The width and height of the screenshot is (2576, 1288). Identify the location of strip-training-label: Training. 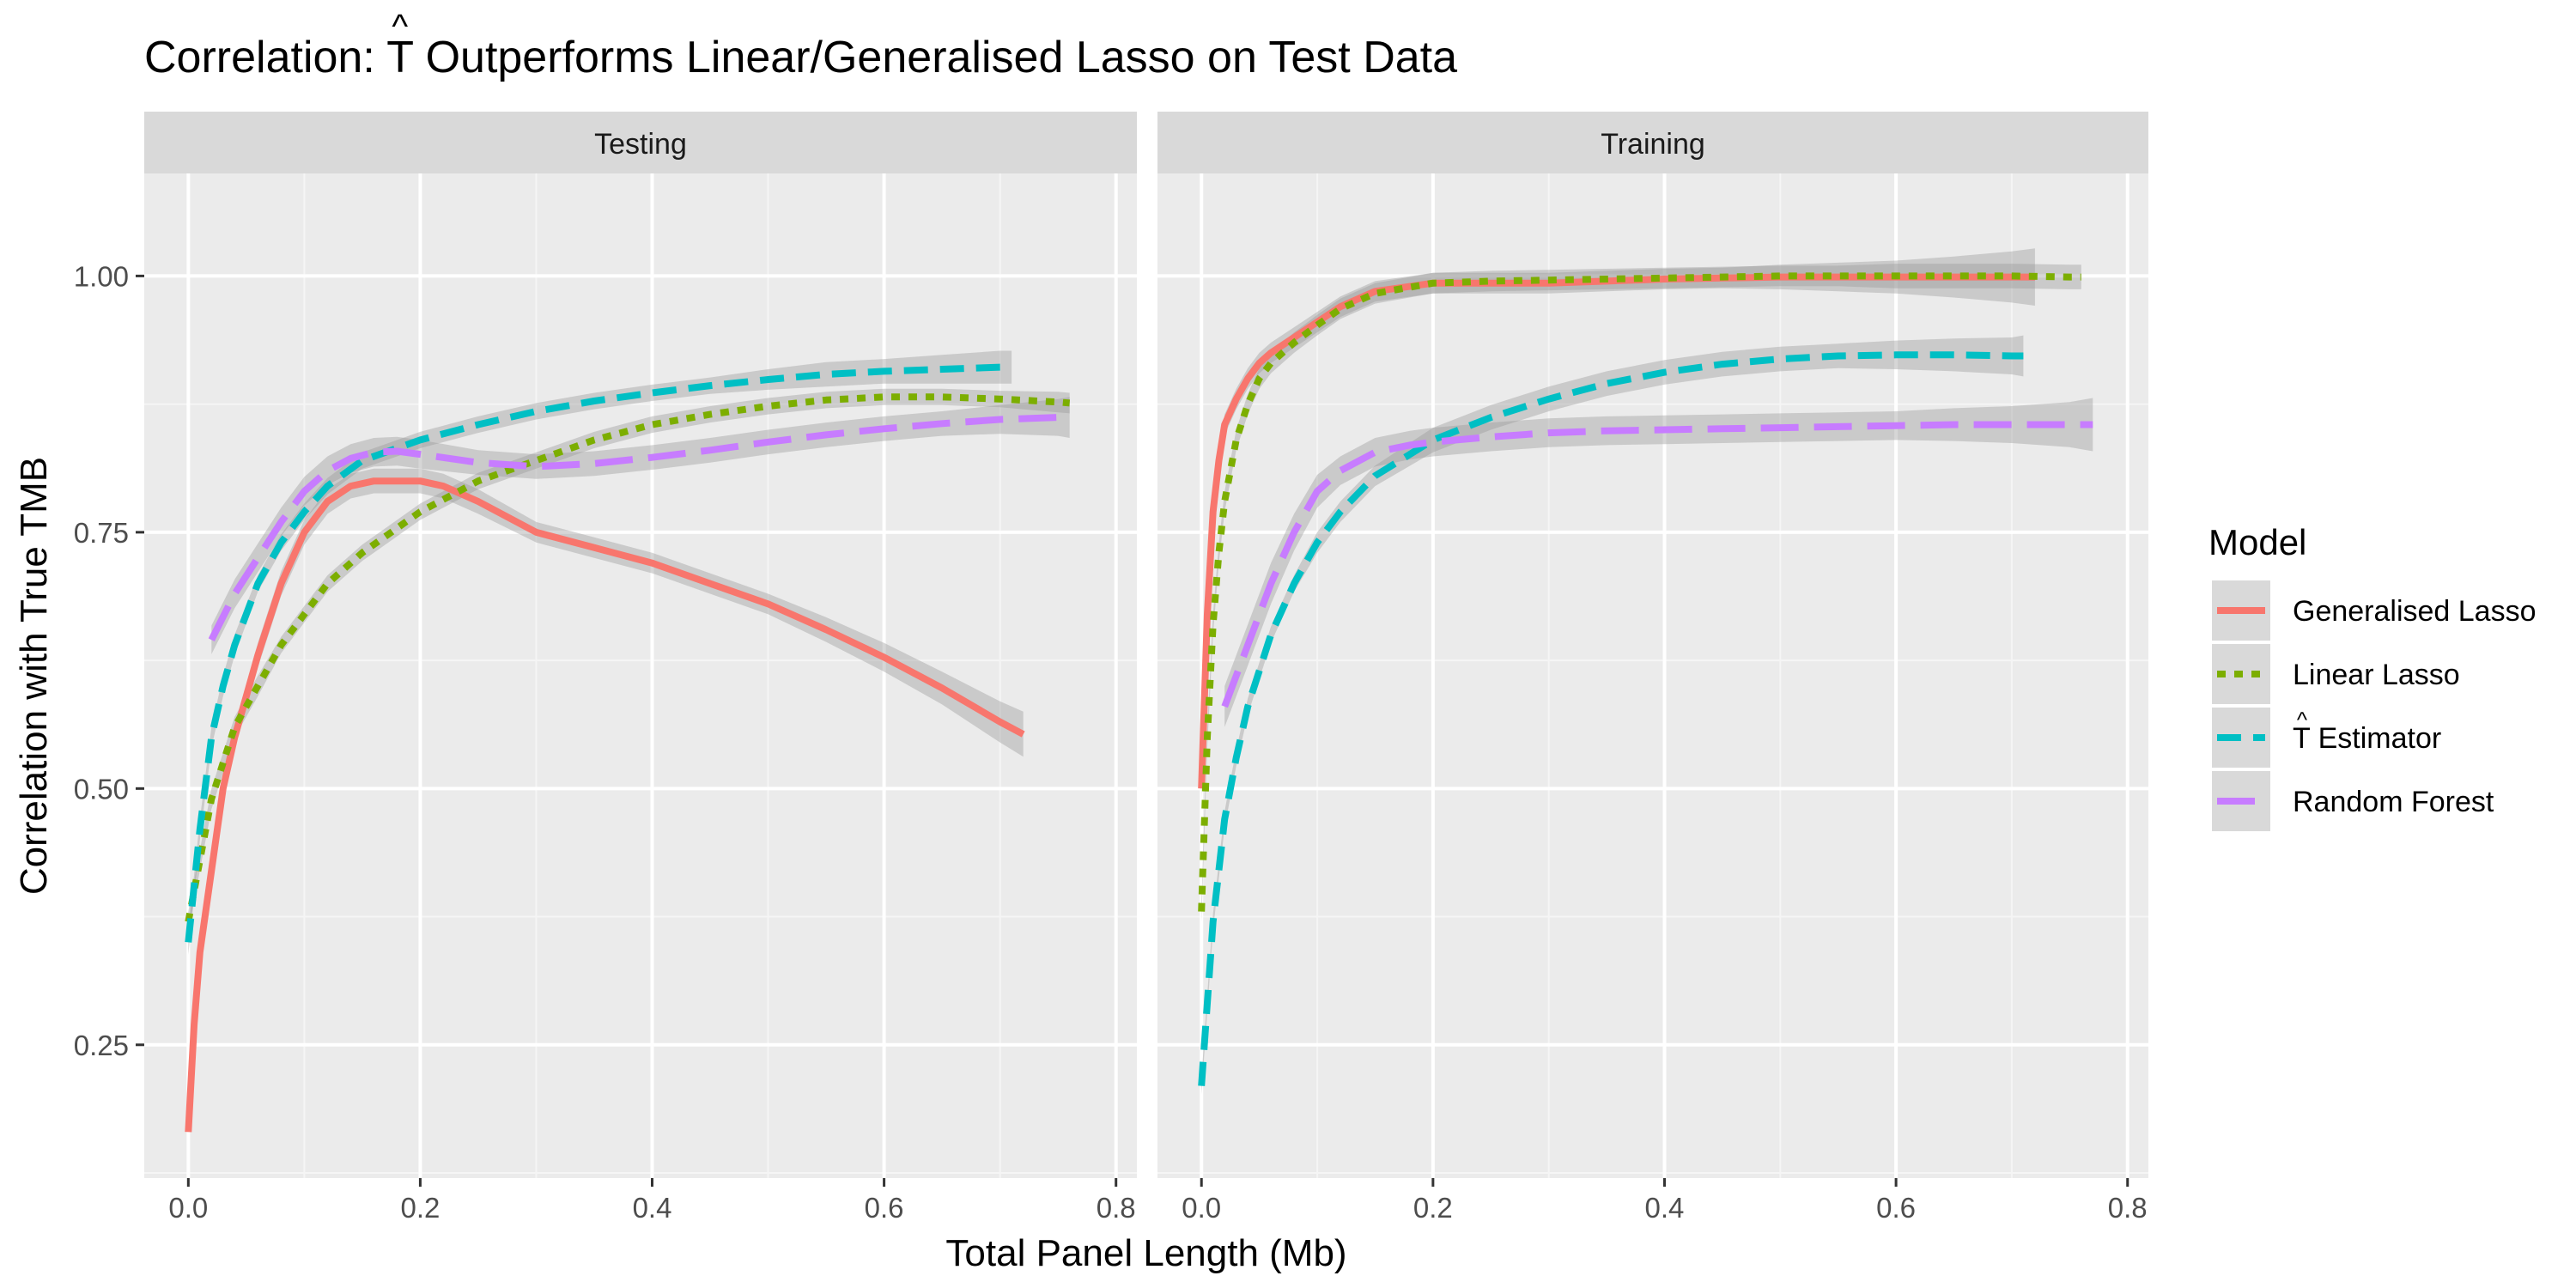
(1653, 144).